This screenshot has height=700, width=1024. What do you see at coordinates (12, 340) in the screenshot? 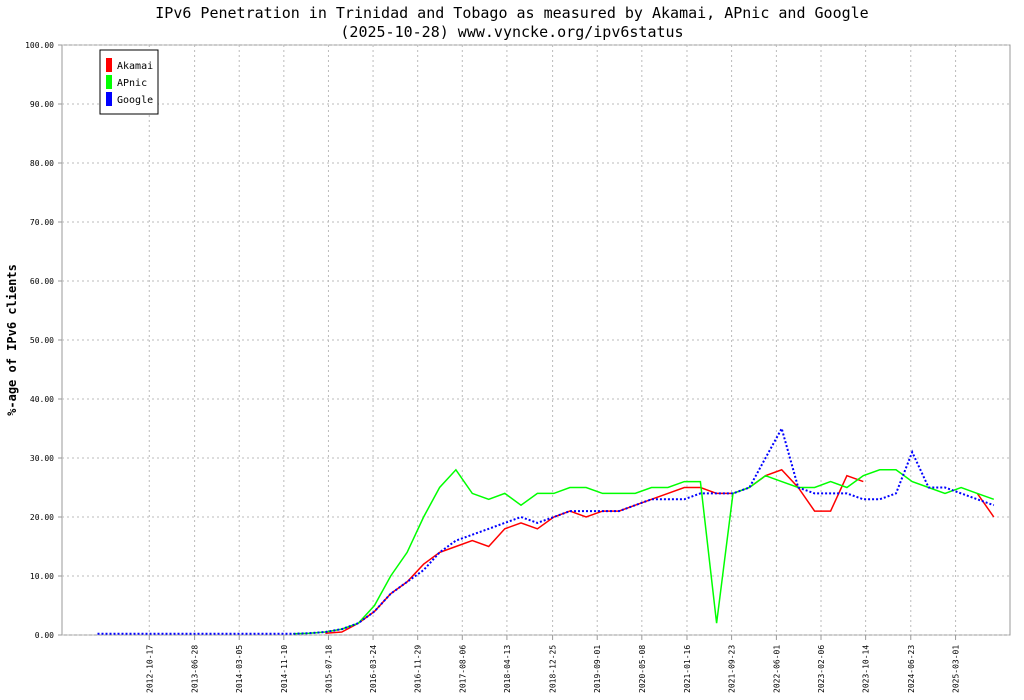
I see `y-axis-label: %-age of IPv6 clients` at bounding box center [12, 340].